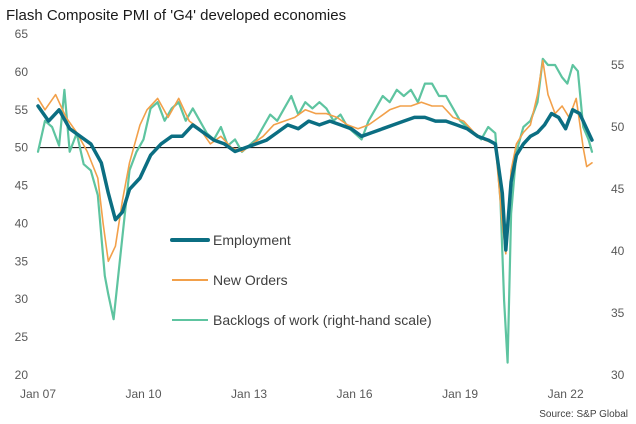 The height and width of the screenshot is (424, 636). Describe the element at coordinates (22, 337) in the screenshot. I see `left-tick-label: 25` at that location.